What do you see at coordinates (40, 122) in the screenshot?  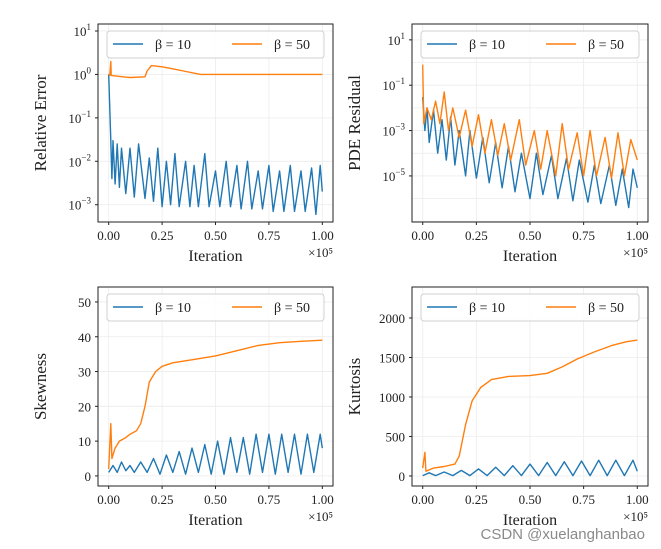 I see `y-axis-label: Relative Error` at bounding box center [40, 122].